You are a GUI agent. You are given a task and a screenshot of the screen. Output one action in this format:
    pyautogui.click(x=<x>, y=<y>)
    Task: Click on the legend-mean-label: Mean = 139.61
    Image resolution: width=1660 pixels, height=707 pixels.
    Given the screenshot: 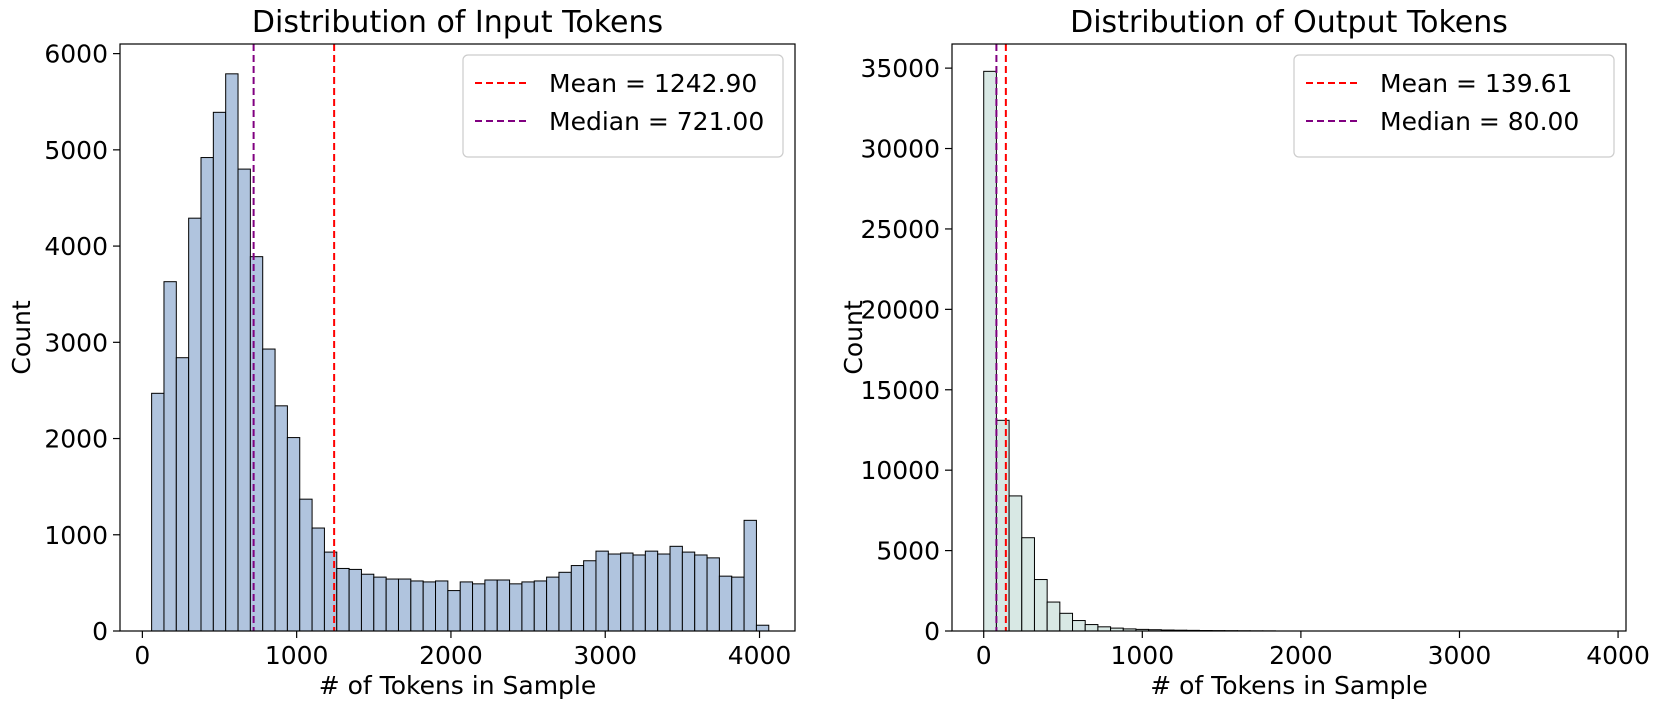 What is the action you would take?
    pyautogui.click(x=1476, y=83)
    